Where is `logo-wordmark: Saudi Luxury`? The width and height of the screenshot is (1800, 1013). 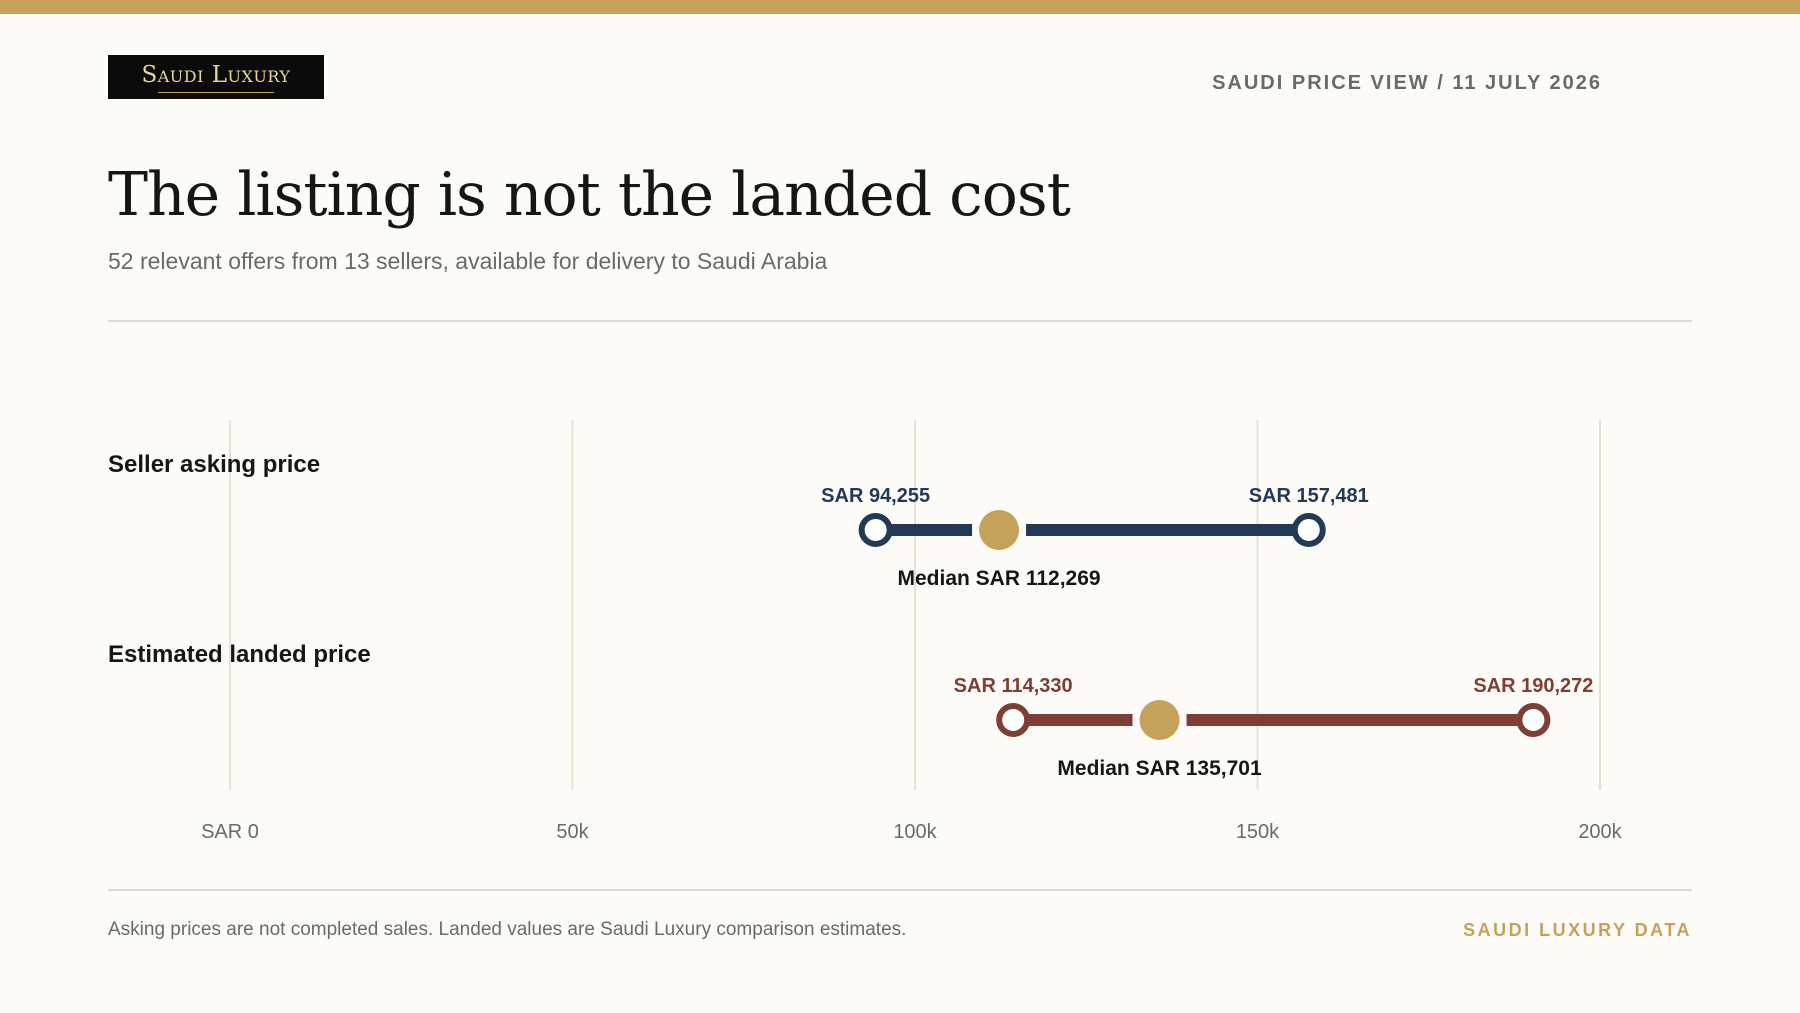
logo-wordmark: Saudi Luxury is located at coordinates (216, 75).